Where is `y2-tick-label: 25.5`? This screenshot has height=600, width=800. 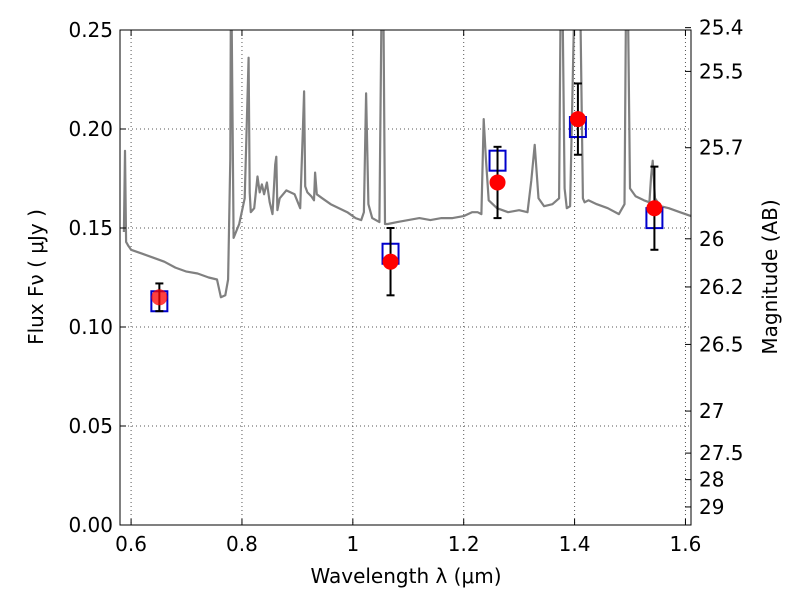 y2-tick-label: 25.5 is located at coordinates (721, 71).